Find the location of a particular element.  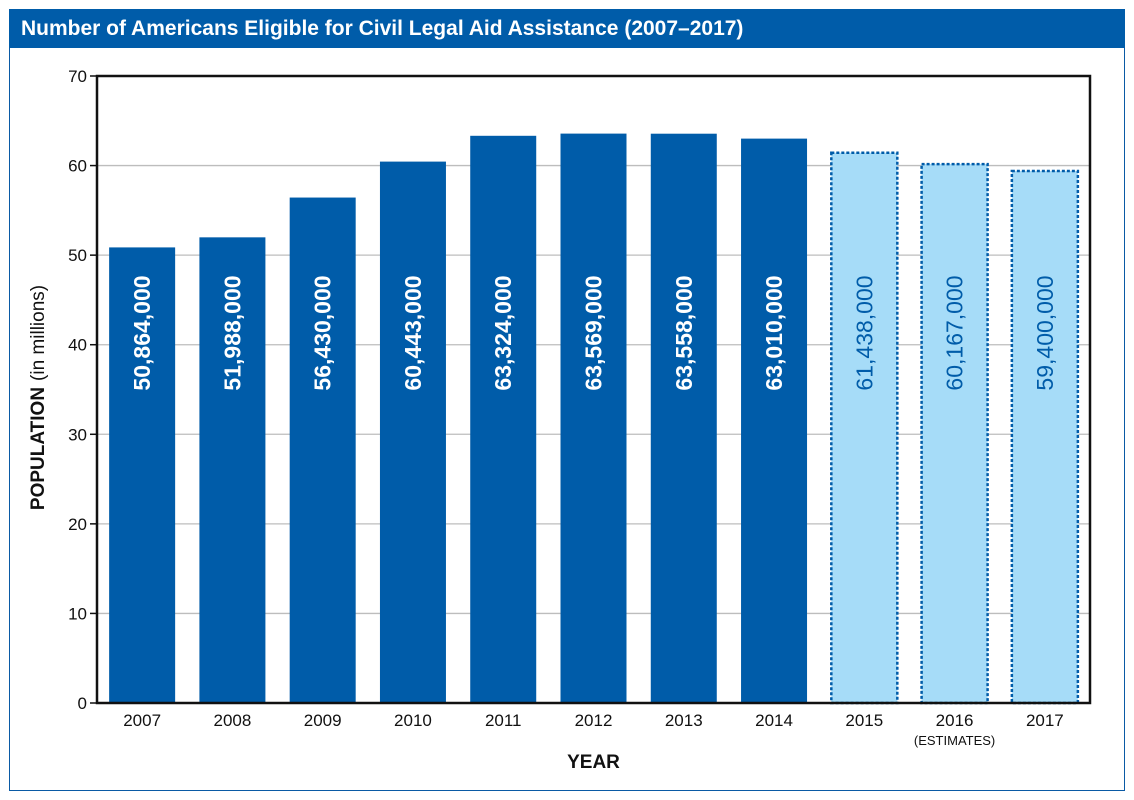

bar-2012 is located at coordinates (593, 418).